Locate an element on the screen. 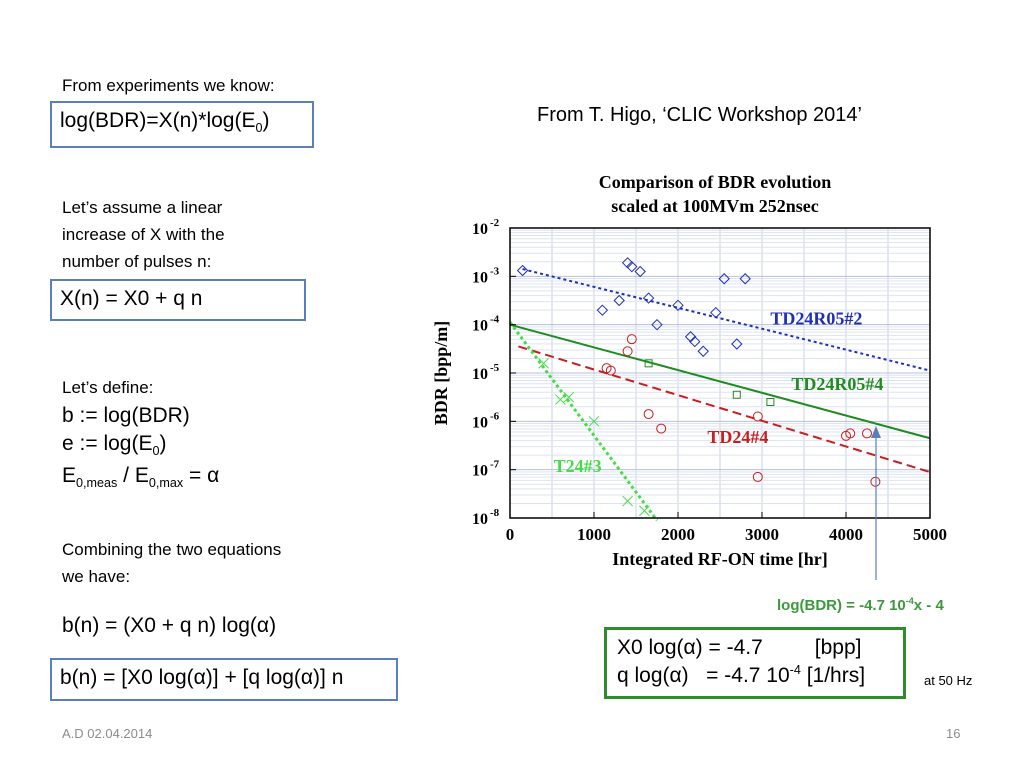 The image size is (1024, 768). y-tick-exponent: -4 is located at coordinates (495, 320).